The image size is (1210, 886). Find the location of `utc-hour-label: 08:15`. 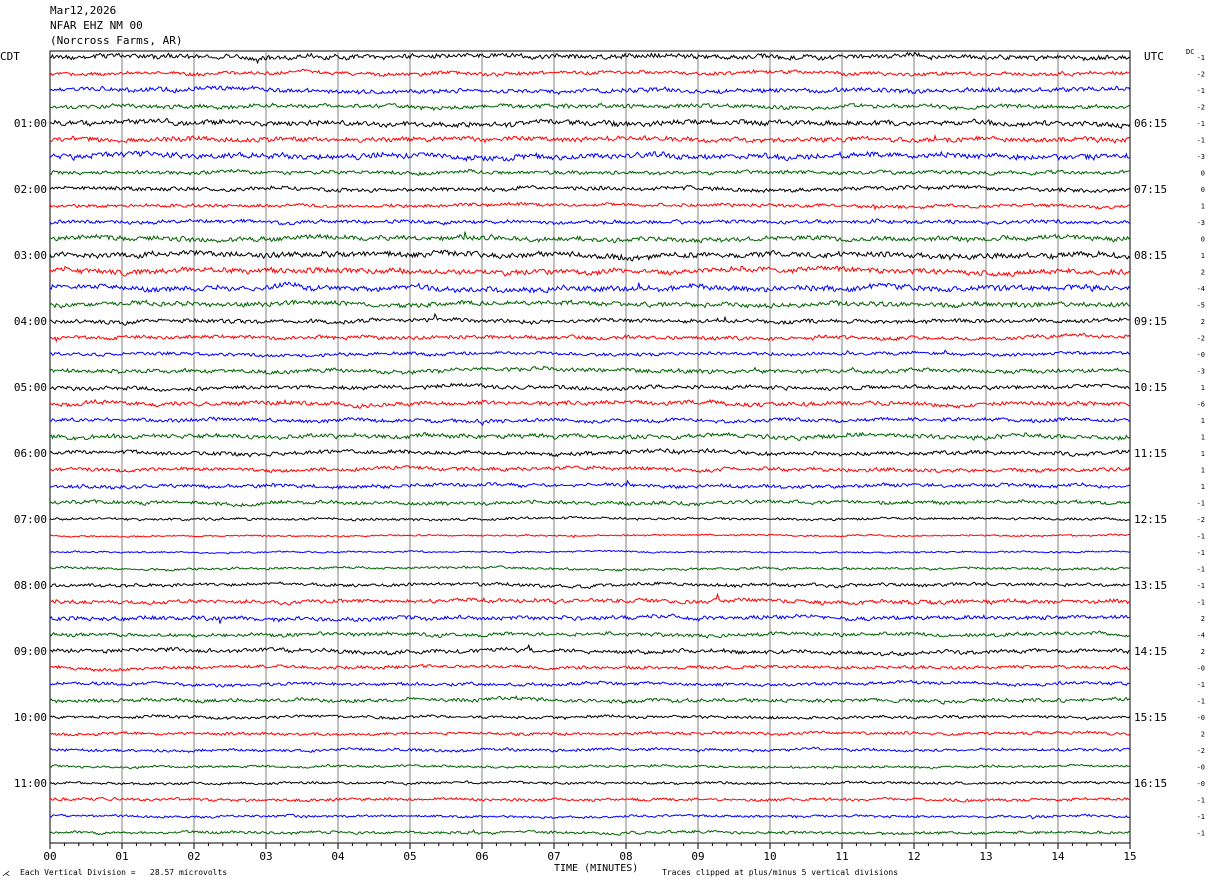

utc-hour-label: 08:15 is located at coordinates (1150, 255).